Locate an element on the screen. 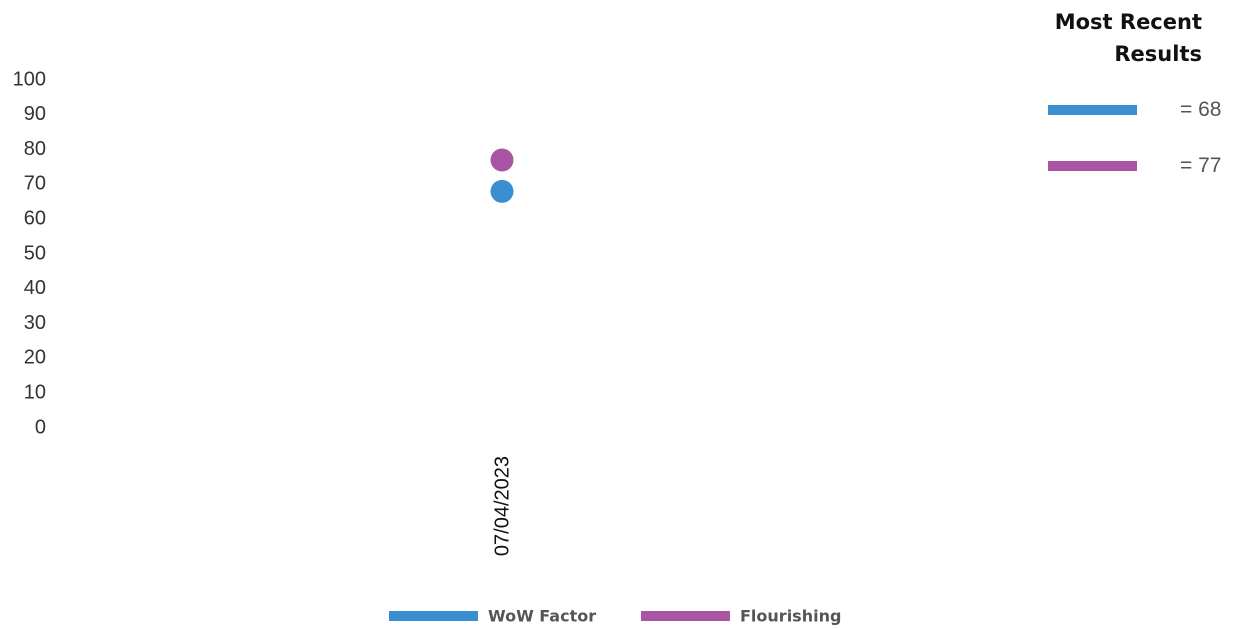 The width and height of the screenshot is (1240, 629). y-tick-label: 90 is located at coordinates (35, 114).